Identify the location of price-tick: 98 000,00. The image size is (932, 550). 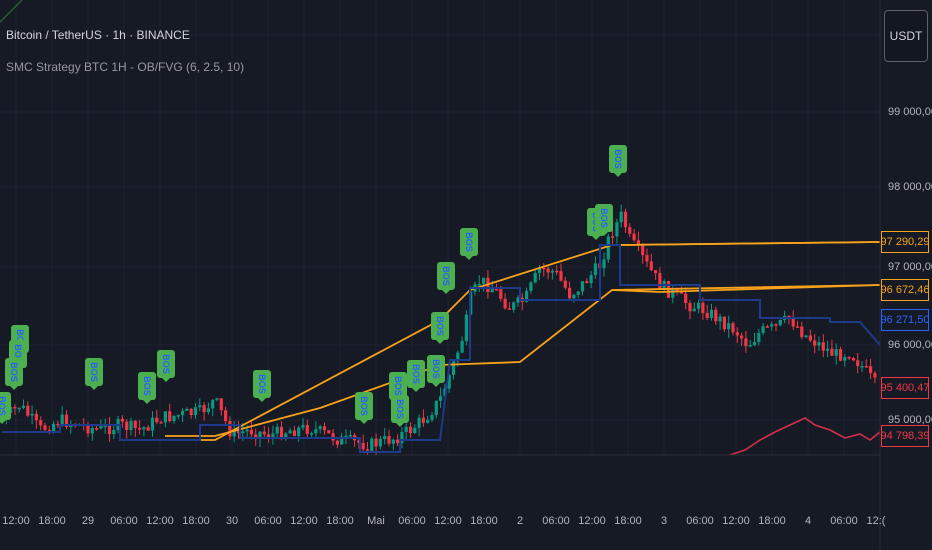
(910, 187).